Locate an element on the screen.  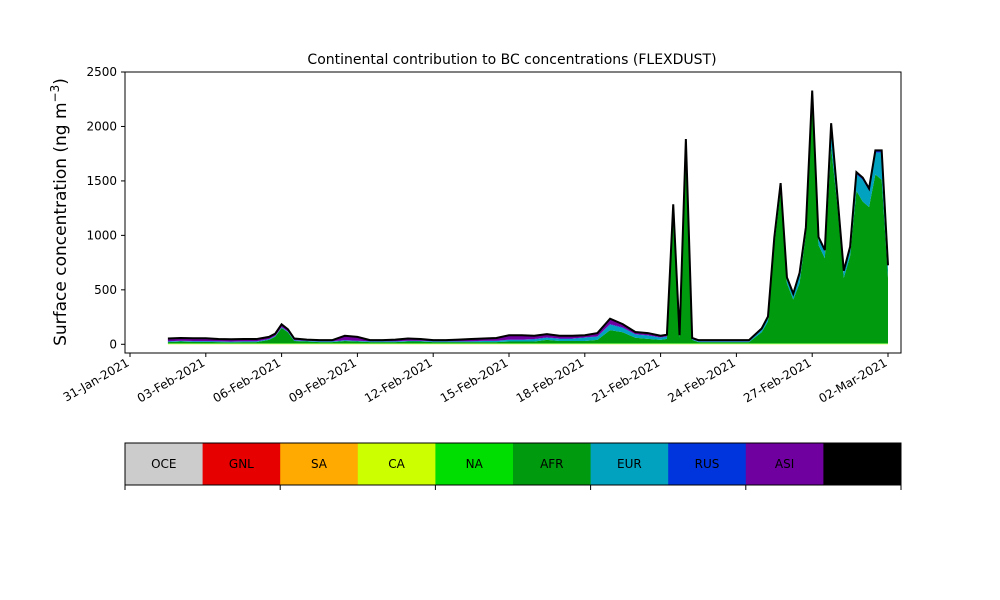
area-na is located at coordinates (527, 343).